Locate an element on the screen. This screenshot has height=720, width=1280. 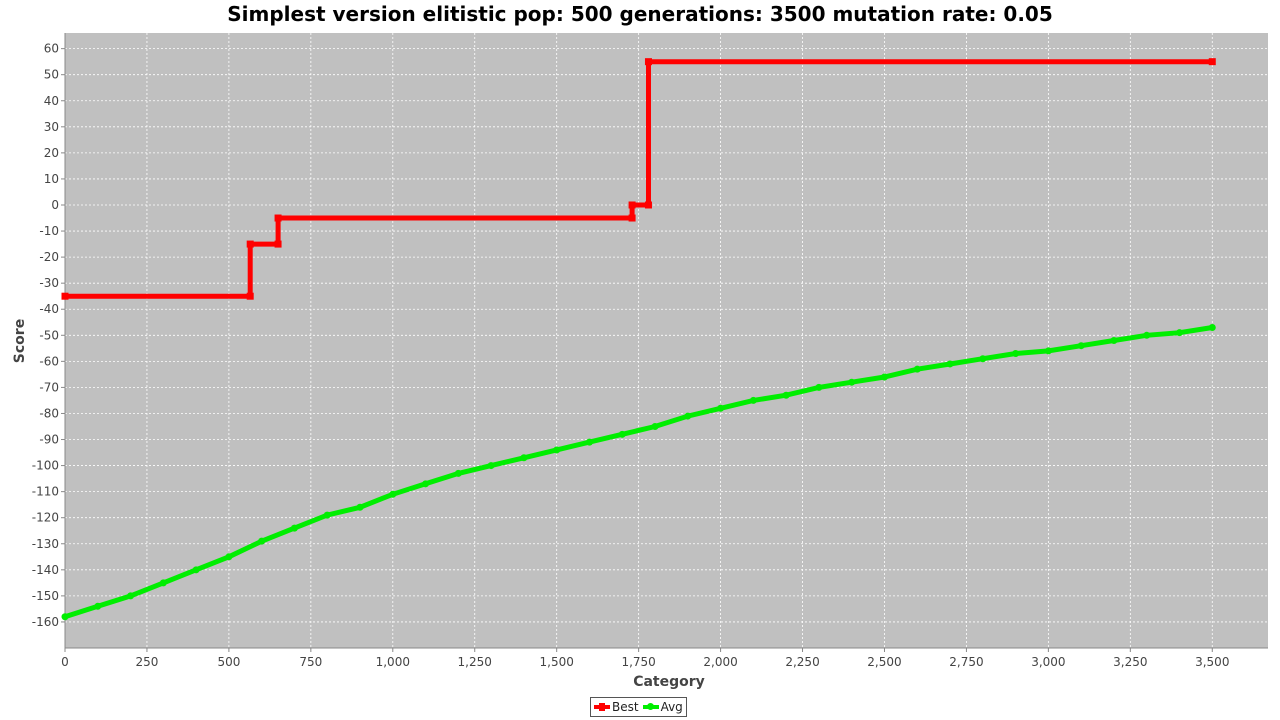
y-tick-label: -10 is located at coordinates (49, 231).